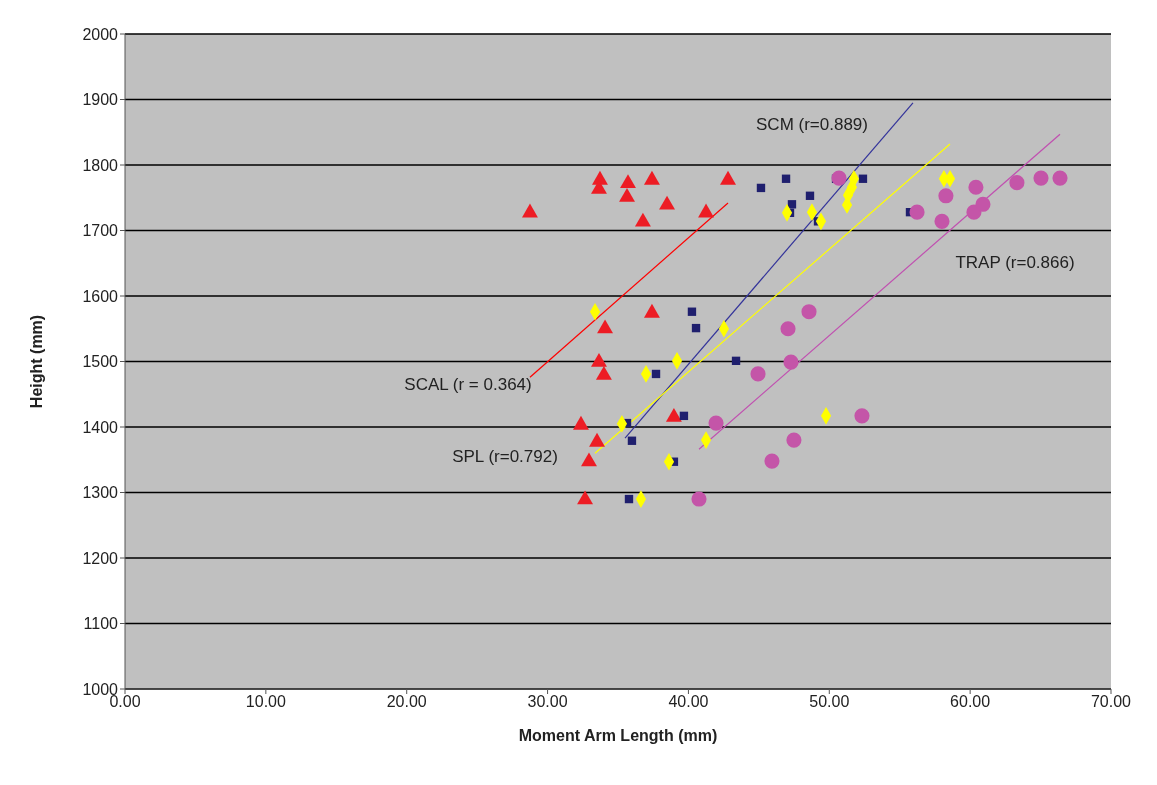  I want to click on y-tick-label: 1400, so click(100, 427).